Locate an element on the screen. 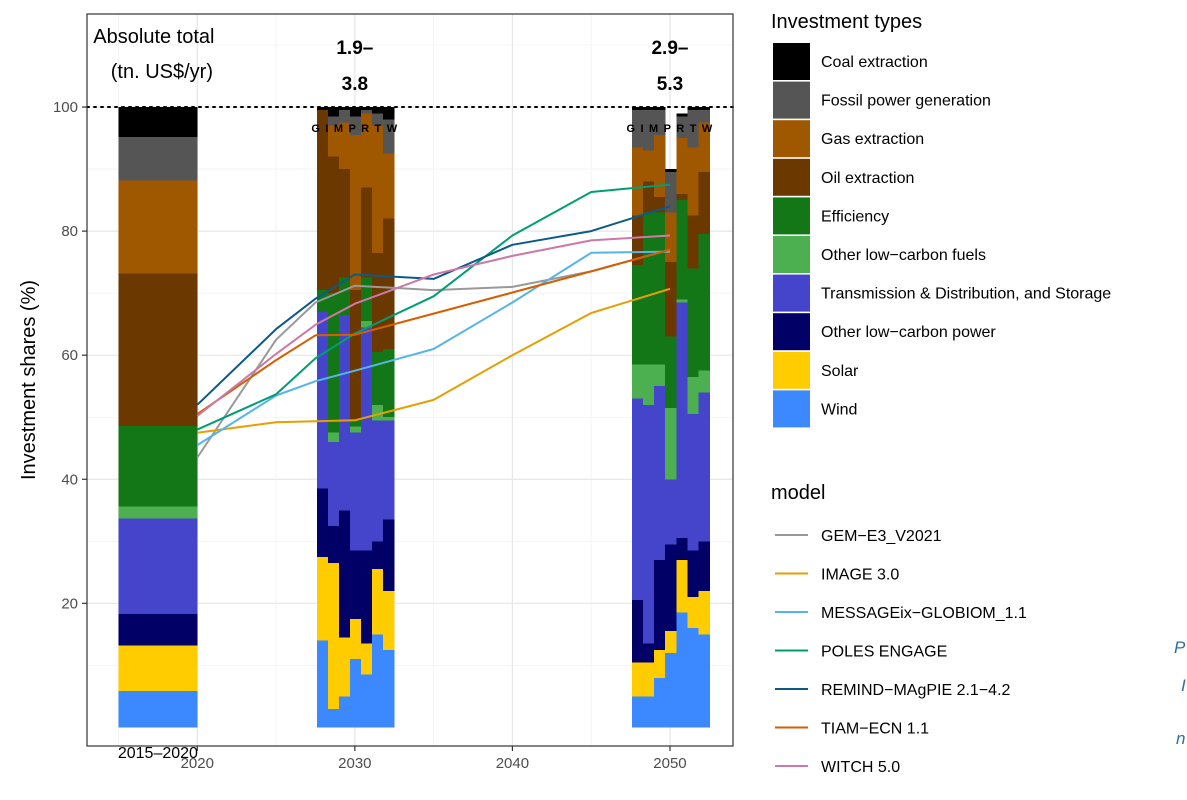  legend-swatch-transmission-distribution-and-storage is located at coordinates (791, 293).